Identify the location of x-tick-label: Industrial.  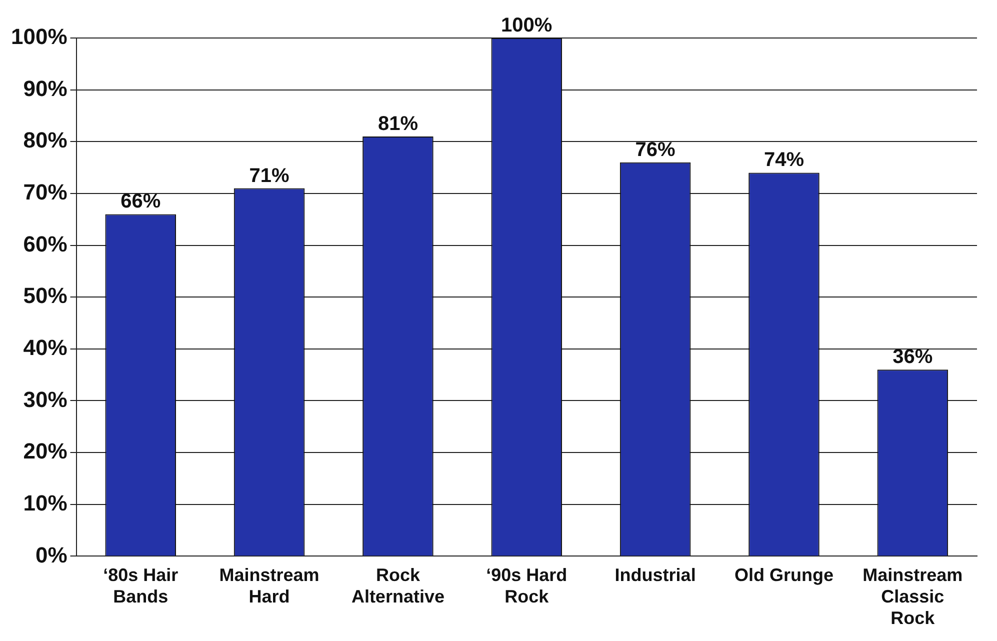
(655, 574).